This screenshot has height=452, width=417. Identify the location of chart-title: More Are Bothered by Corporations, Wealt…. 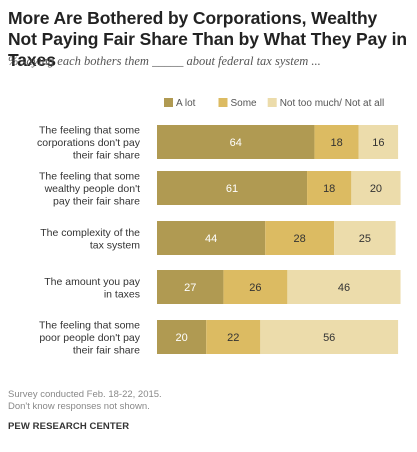
(207, 39).